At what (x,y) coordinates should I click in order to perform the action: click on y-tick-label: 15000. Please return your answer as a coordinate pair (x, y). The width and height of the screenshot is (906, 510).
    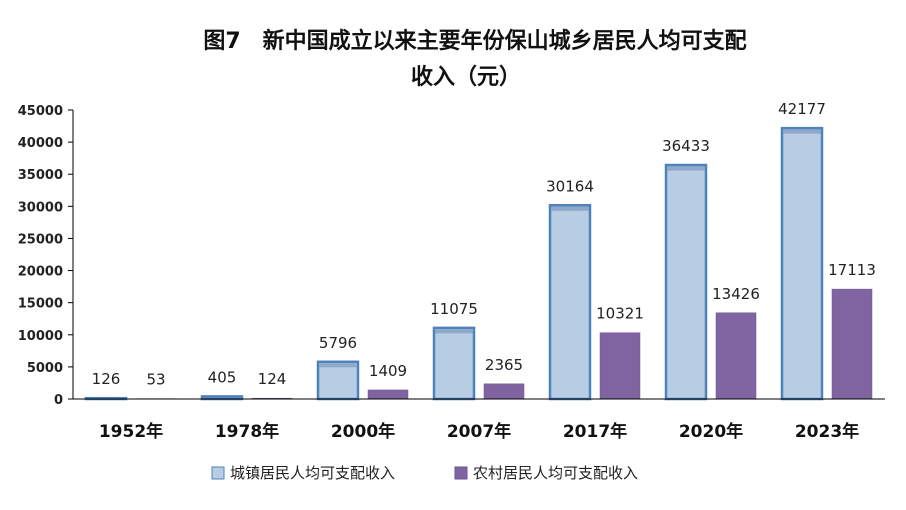
    Looking at the image, I should click on (40, 304).